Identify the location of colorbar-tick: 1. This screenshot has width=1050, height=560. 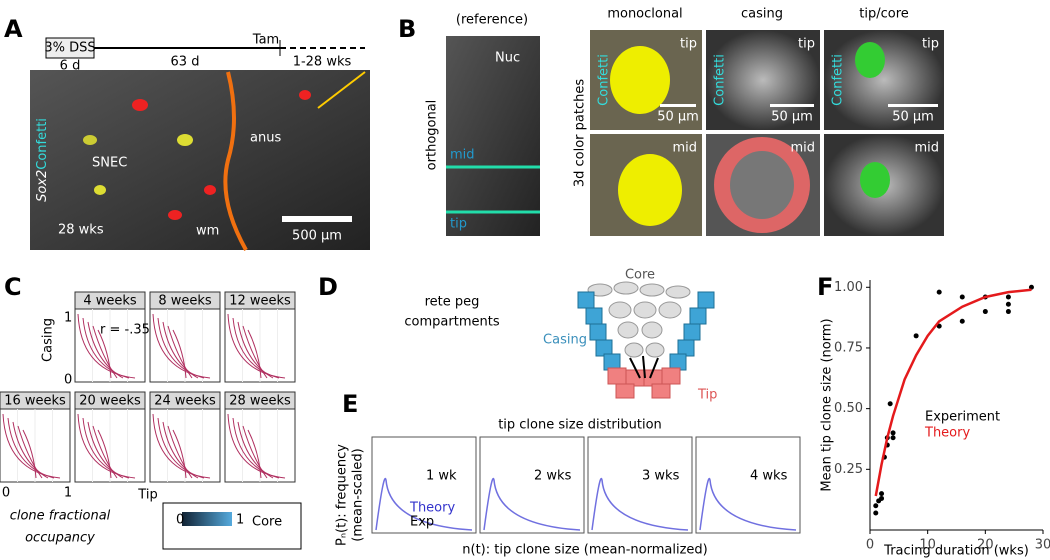
(240, 520).